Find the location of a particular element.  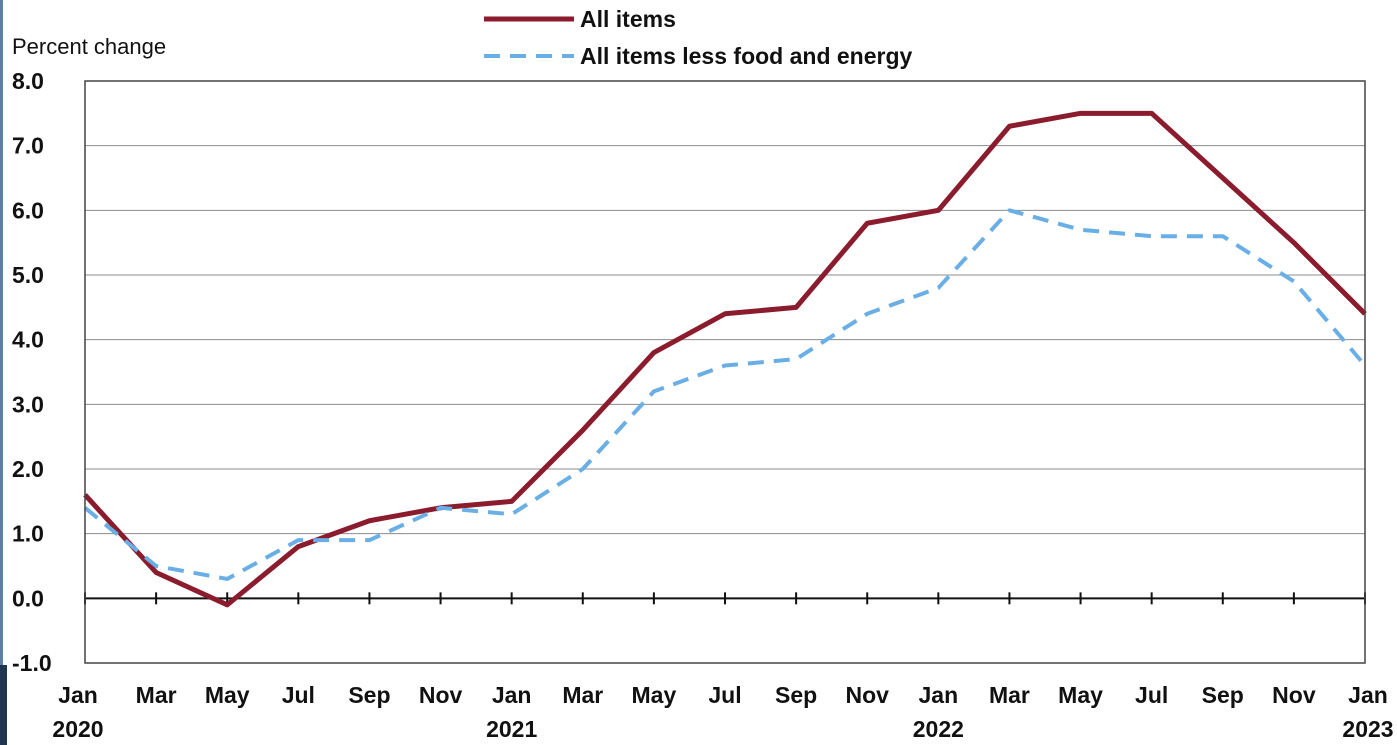

left-edge-bar is located at coordinates (1, 372).